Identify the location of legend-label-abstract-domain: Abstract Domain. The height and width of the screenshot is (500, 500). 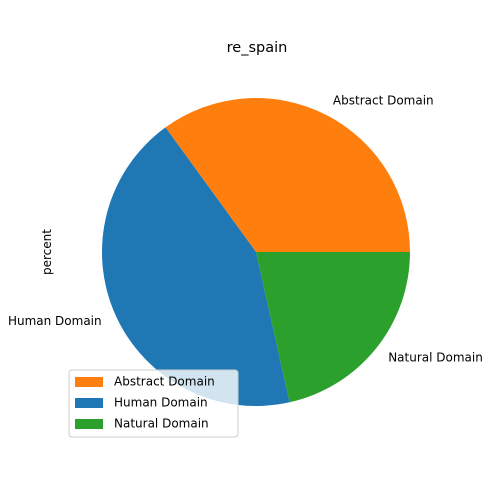
(164, 382).